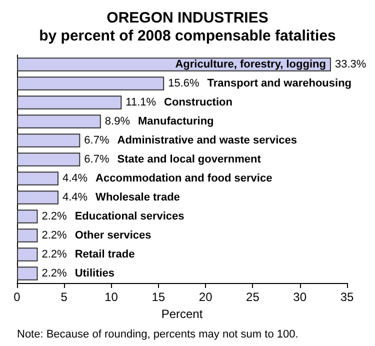 The width and height of the screenshot is (375, 346). Describe the element at coordinates (198, 102) in the screenshot. I see `y-tick-label: Construction` at that location.